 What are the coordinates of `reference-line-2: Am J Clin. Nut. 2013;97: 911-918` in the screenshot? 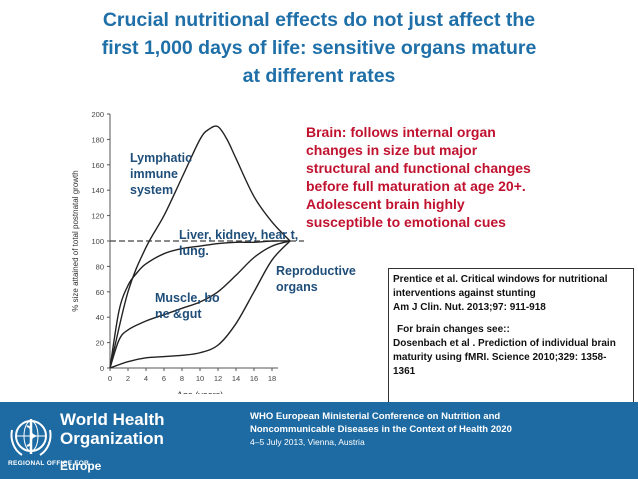 It's located at (469, 307).